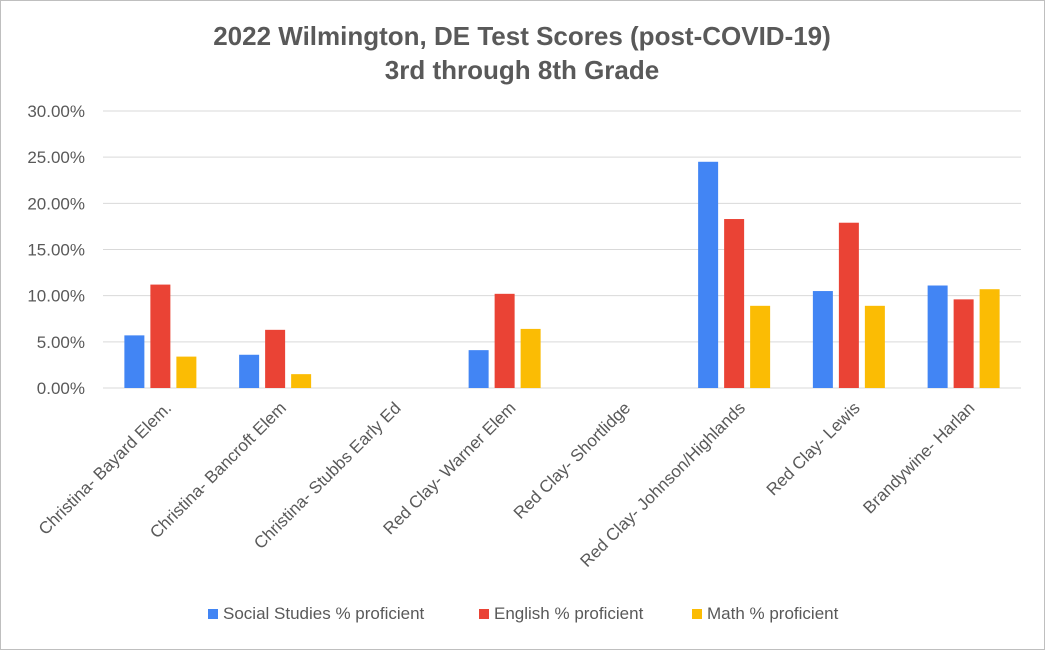 The image size is (1045, 650). What do you see at coordinates (813, 448) in the screenshot?
I see `x-category-label: Red Clay- Lewis` at bounding box center [813, 448].